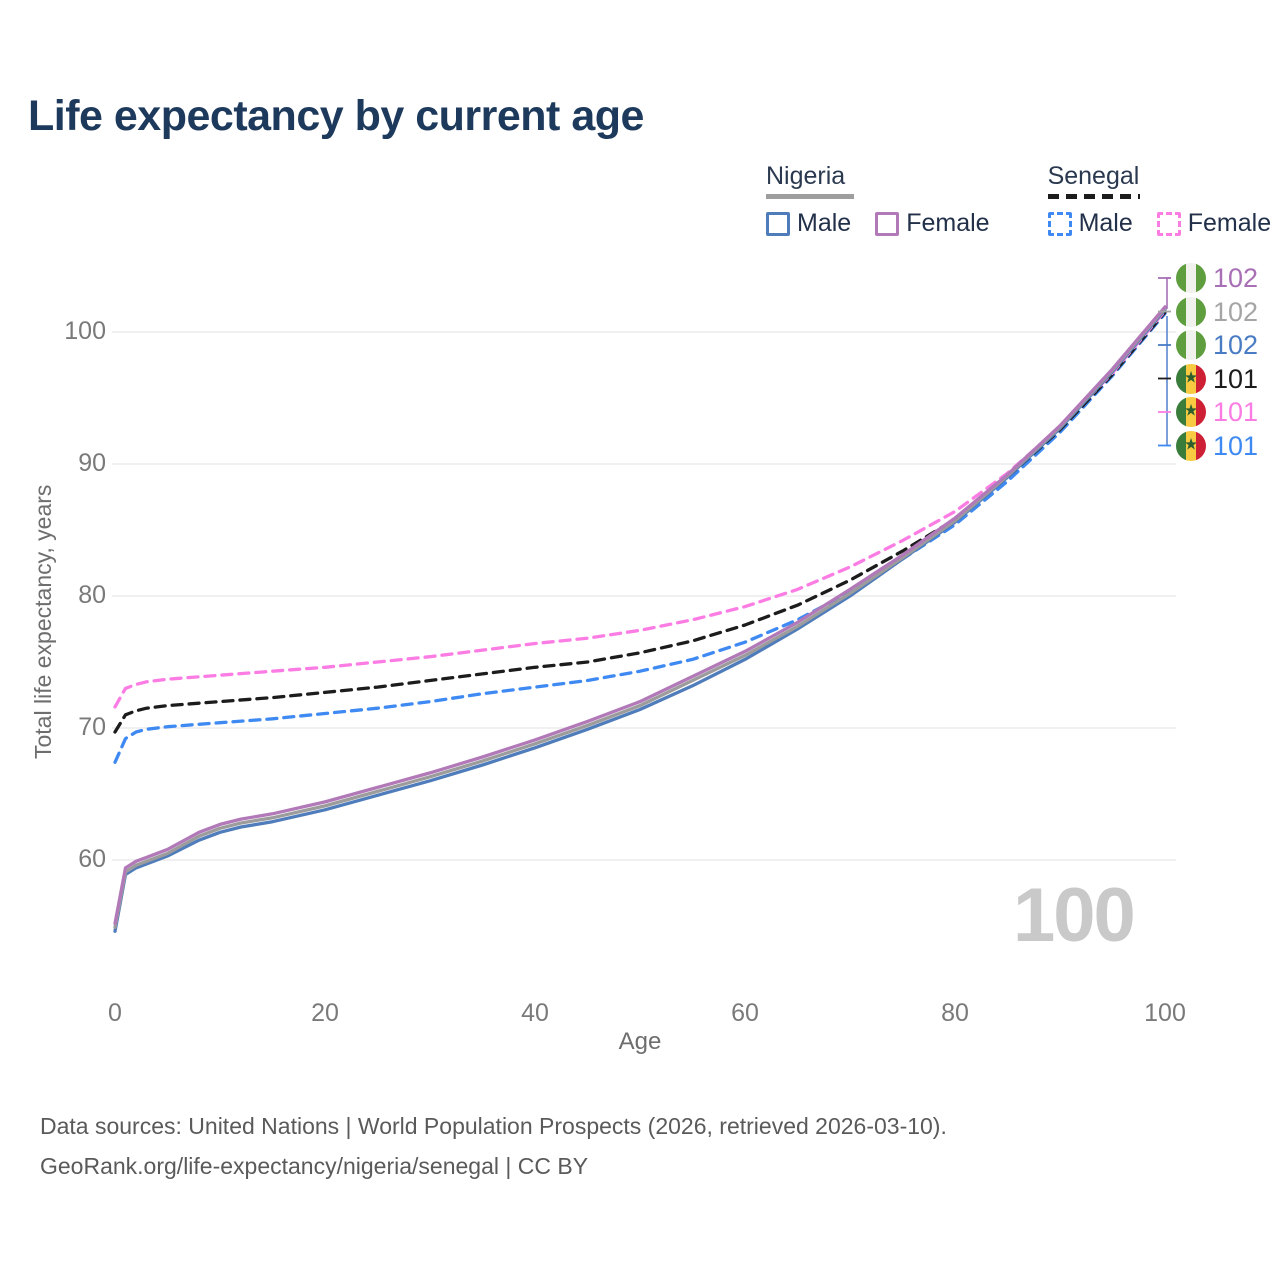 This screenshot has height=1280, width=1280. I want to click on legend-item-senegal-female: Female, so click(1214, 223).